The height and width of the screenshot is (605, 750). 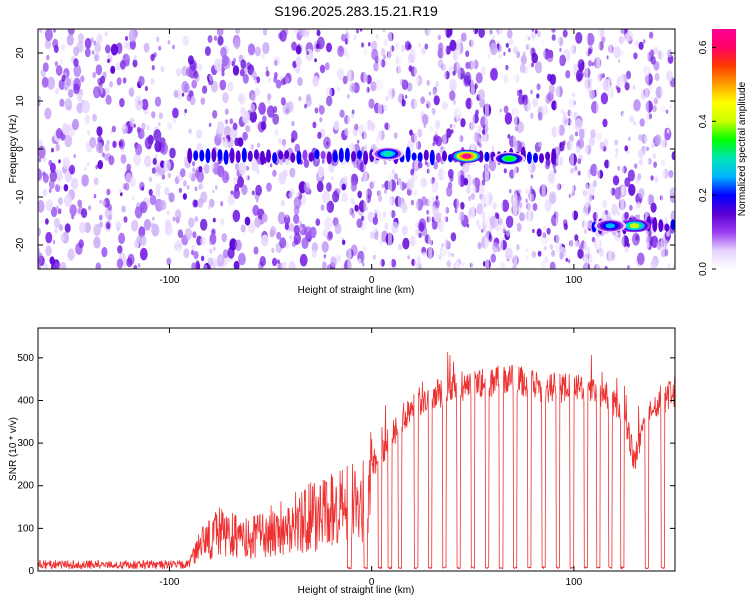 What do you see at coordinates (703, 121) in the screenshot?
I see `colorbar-tick-label: 0.4` at bounding box center [703, 121].